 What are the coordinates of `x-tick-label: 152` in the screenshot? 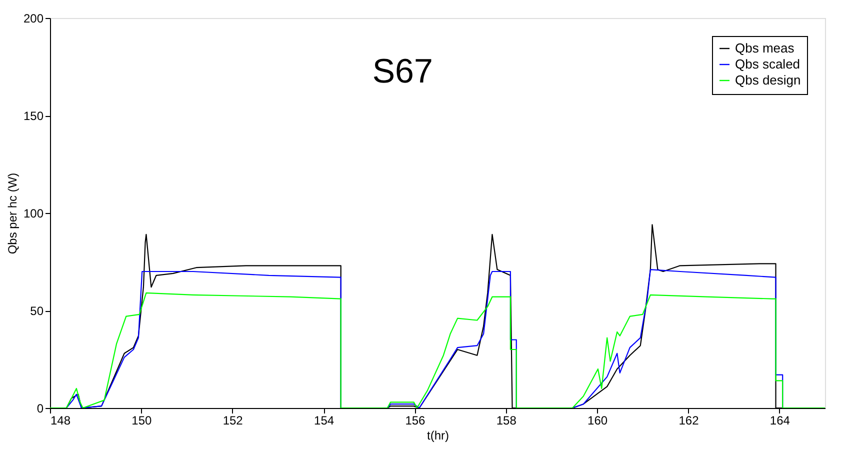 It's located at (233, 421).